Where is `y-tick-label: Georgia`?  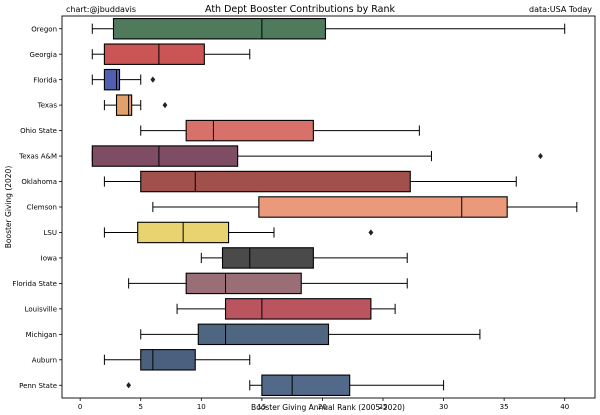
y-tick-label: Georgia is located at coordinates (43, 55).